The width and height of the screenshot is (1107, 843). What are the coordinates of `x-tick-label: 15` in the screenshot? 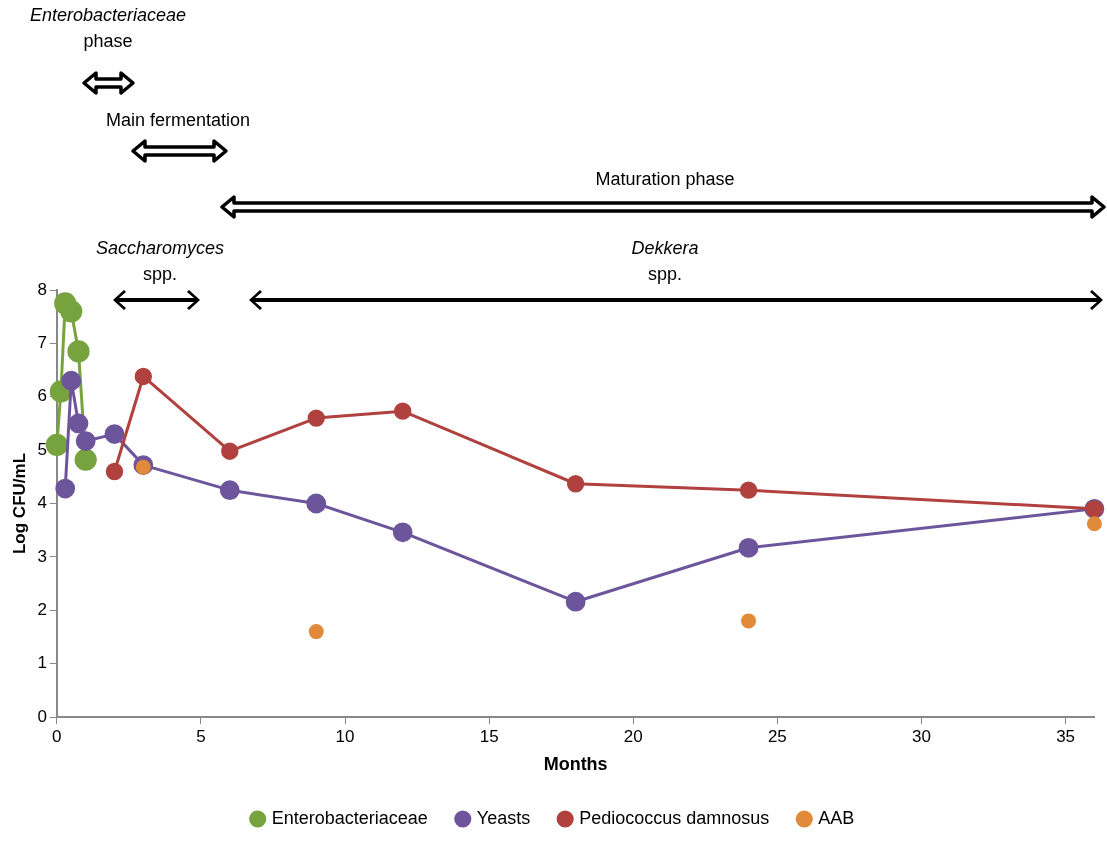 It's located at (489, 736).